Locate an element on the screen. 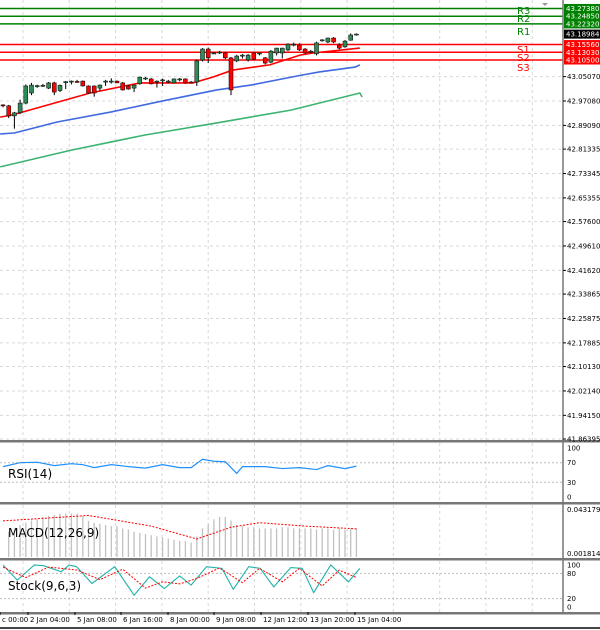 Image resolution: width=600 pixels, height=630 pixels. price-tick-label: 42.97080 is located at coordinates (583, 102).